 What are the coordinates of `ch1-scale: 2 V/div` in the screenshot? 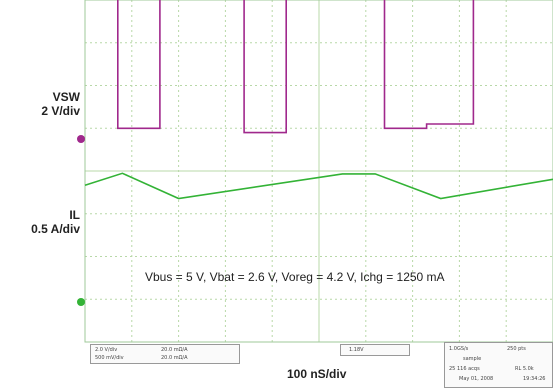 It's located at (60, 111).